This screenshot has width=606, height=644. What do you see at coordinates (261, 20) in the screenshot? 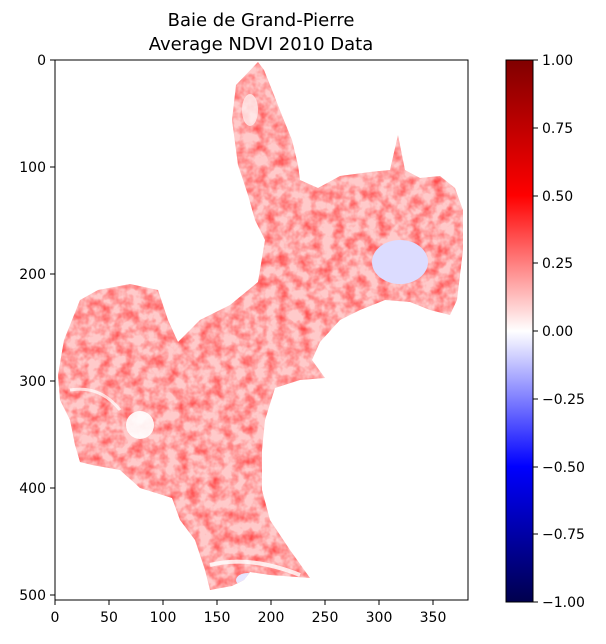
I see `chart-title-line-1: Baie de Grand-Pierre` at bounding box center [261, 20].